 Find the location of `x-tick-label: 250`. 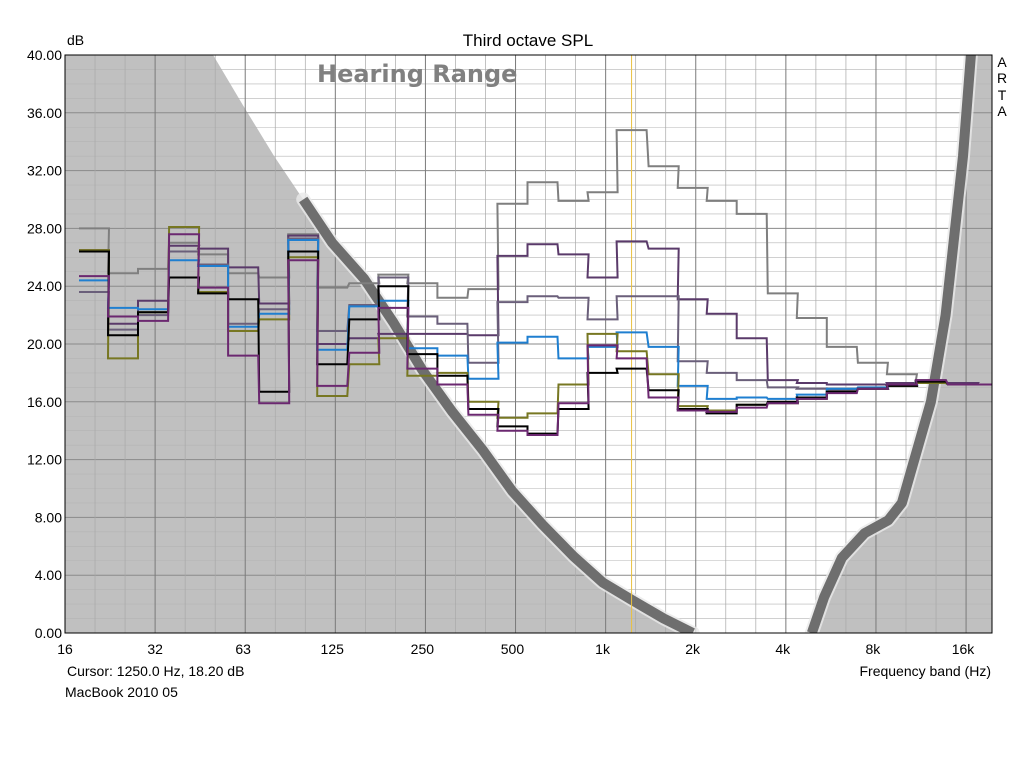

x-tick-label: 250 is located at coordinates (423, 649).